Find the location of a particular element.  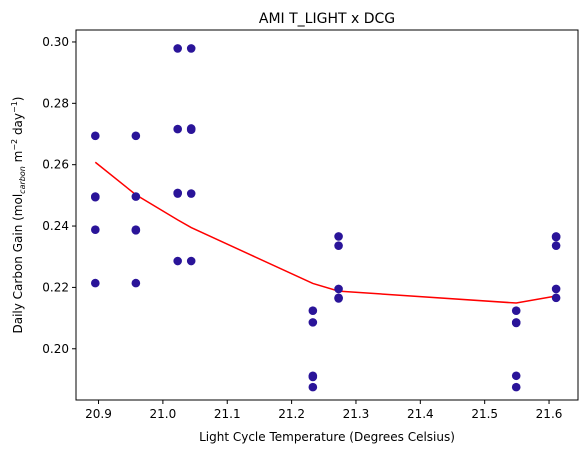

y-label-sup2: −1 is located at coordinates (14, 107).